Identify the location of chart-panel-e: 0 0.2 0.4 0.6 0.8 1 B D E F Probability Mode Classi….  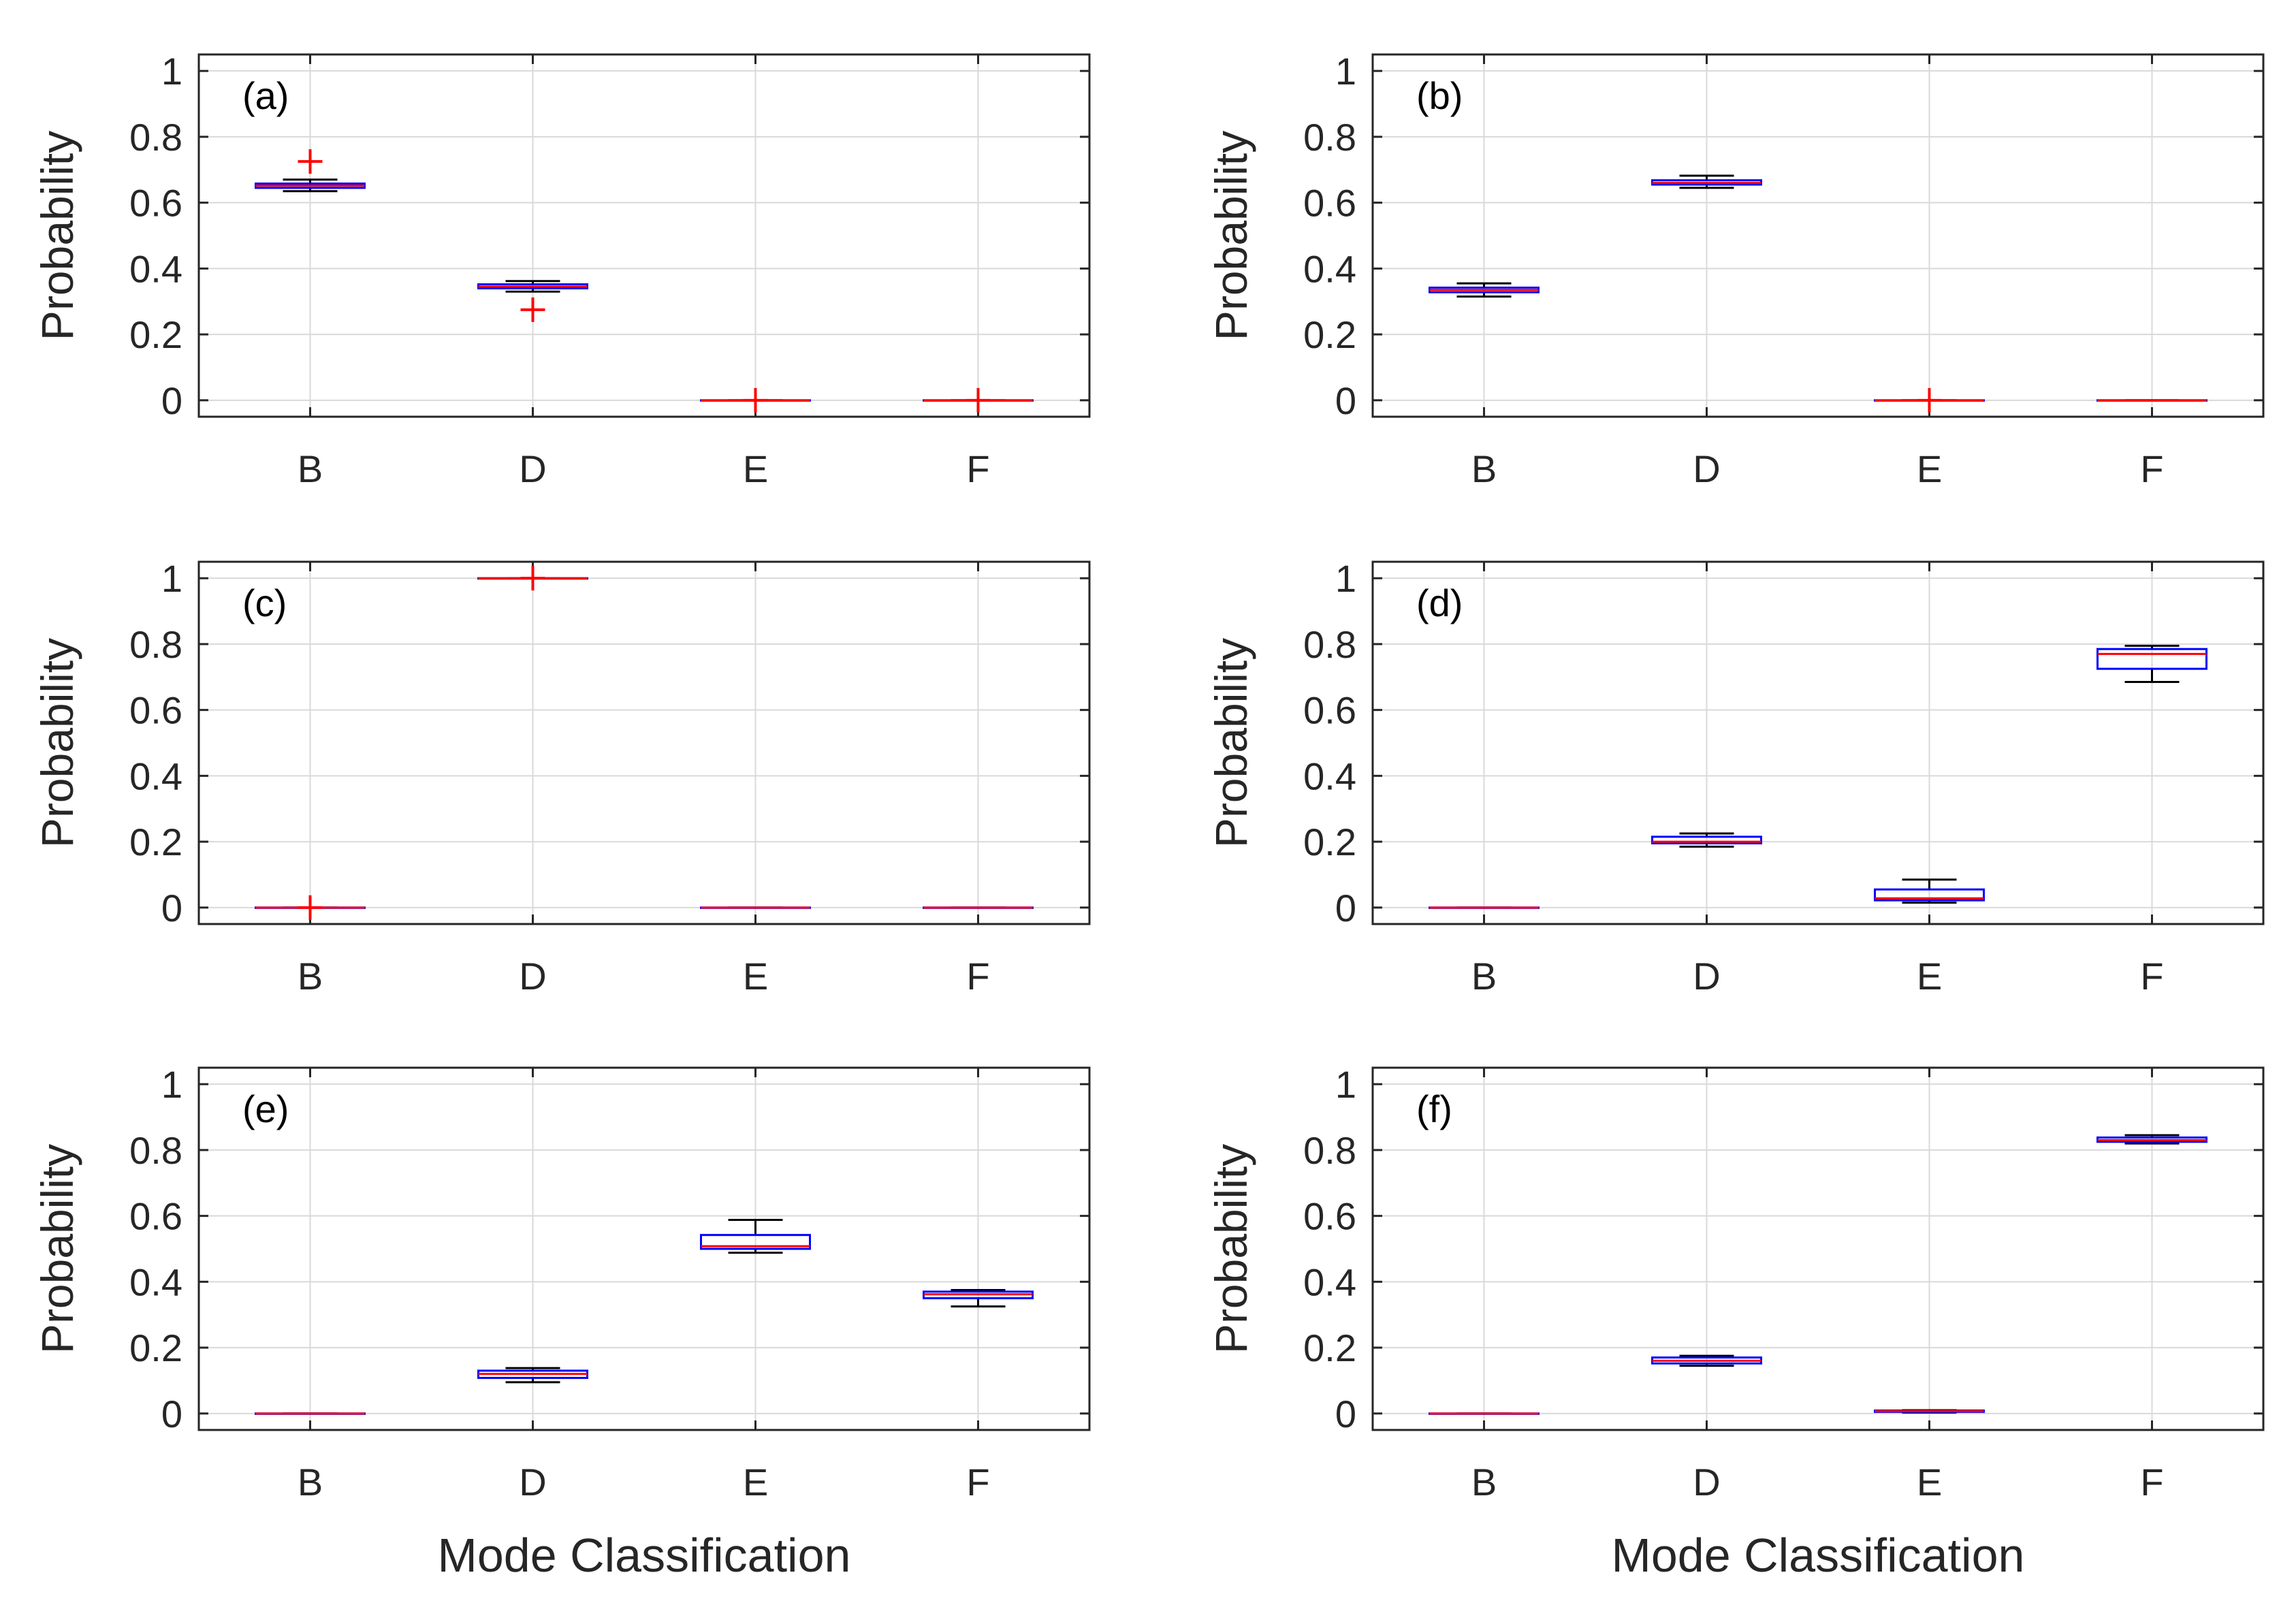
(562, 1322).